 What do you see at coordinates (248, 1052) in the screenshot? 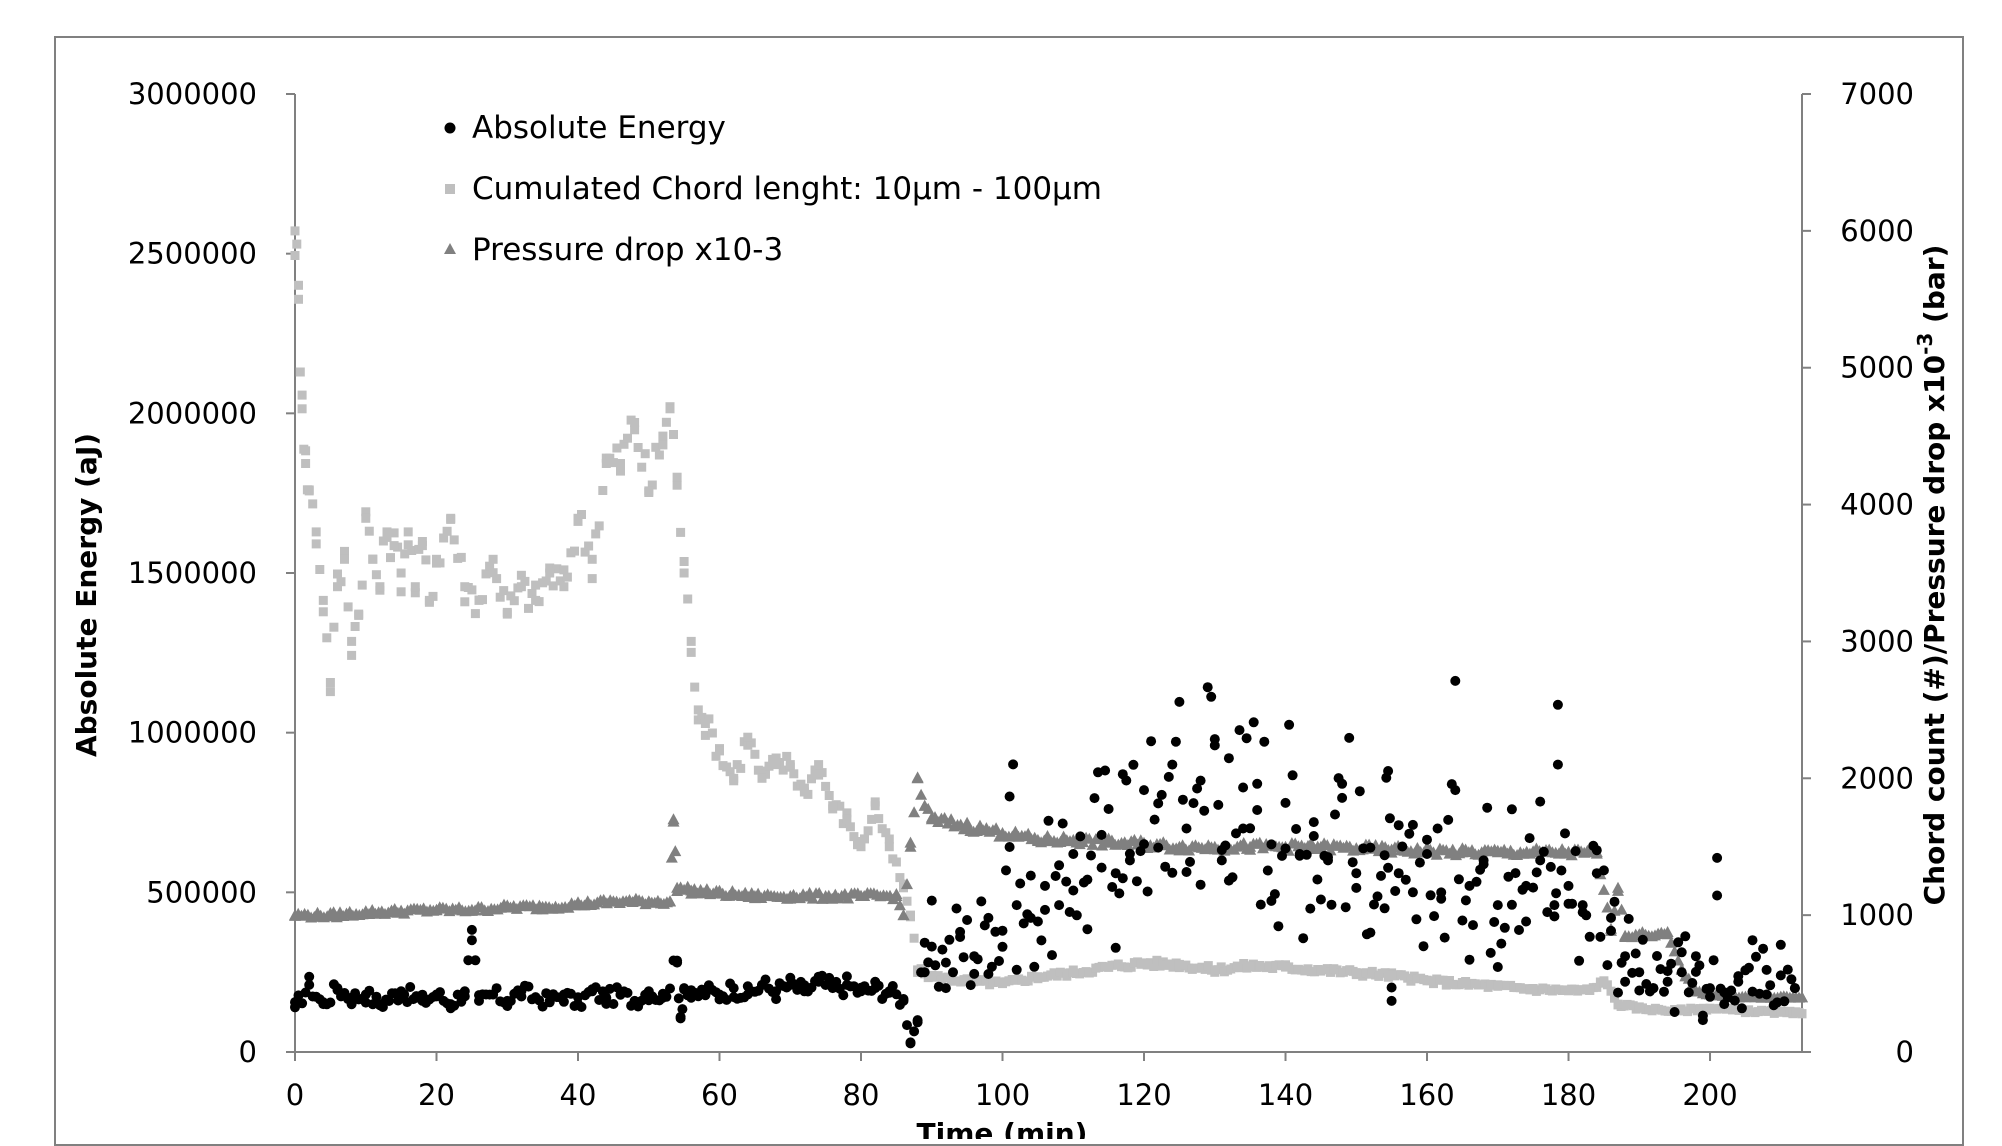
I see `left-y-tick-label: 0` at bounding box center [248, 1052].